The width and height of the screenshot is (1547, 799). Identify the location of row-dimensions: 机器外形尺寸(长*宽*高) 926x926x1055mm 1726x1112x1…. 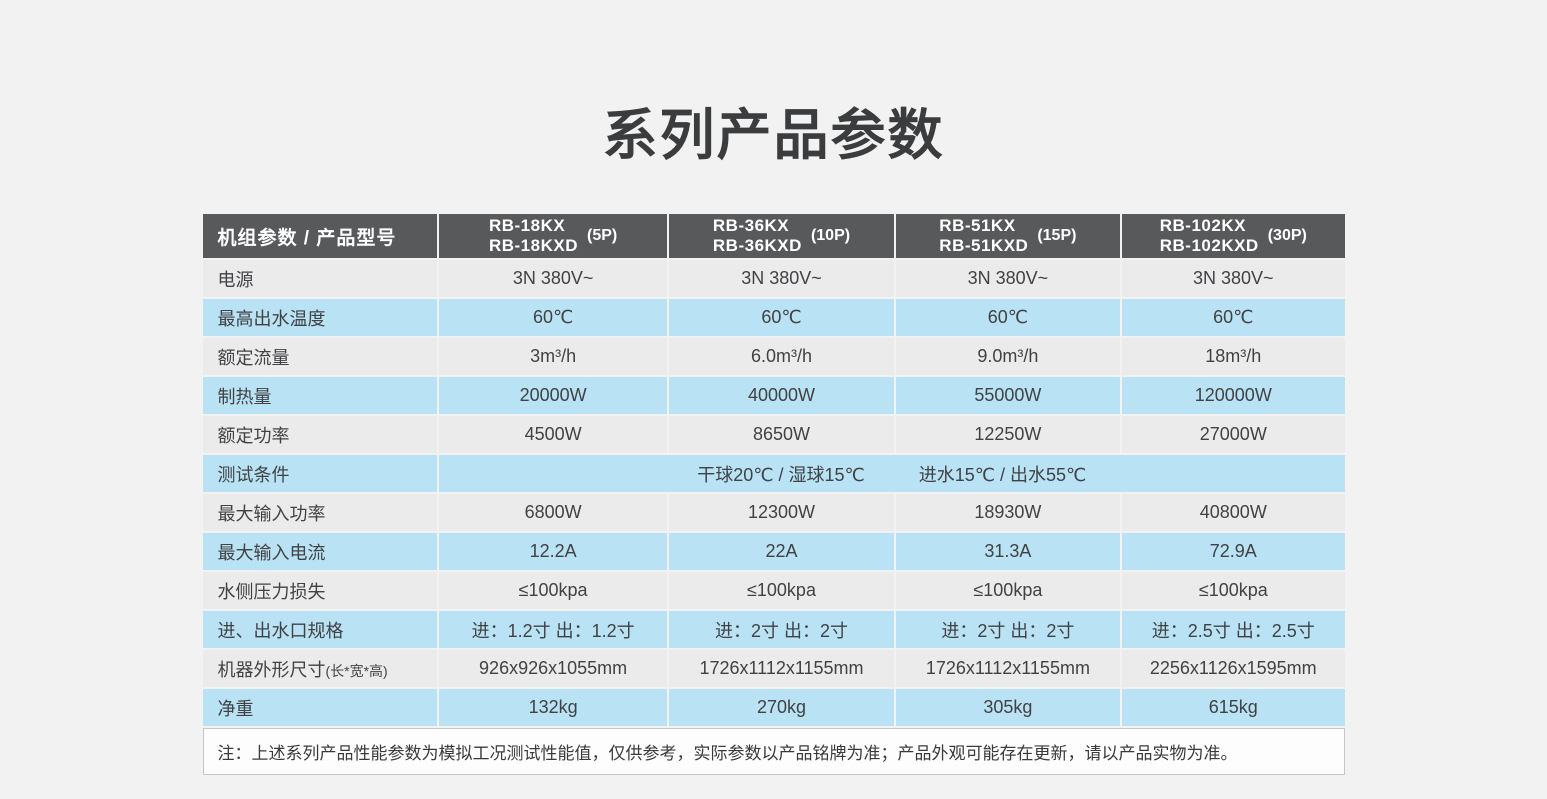
(773, 668).